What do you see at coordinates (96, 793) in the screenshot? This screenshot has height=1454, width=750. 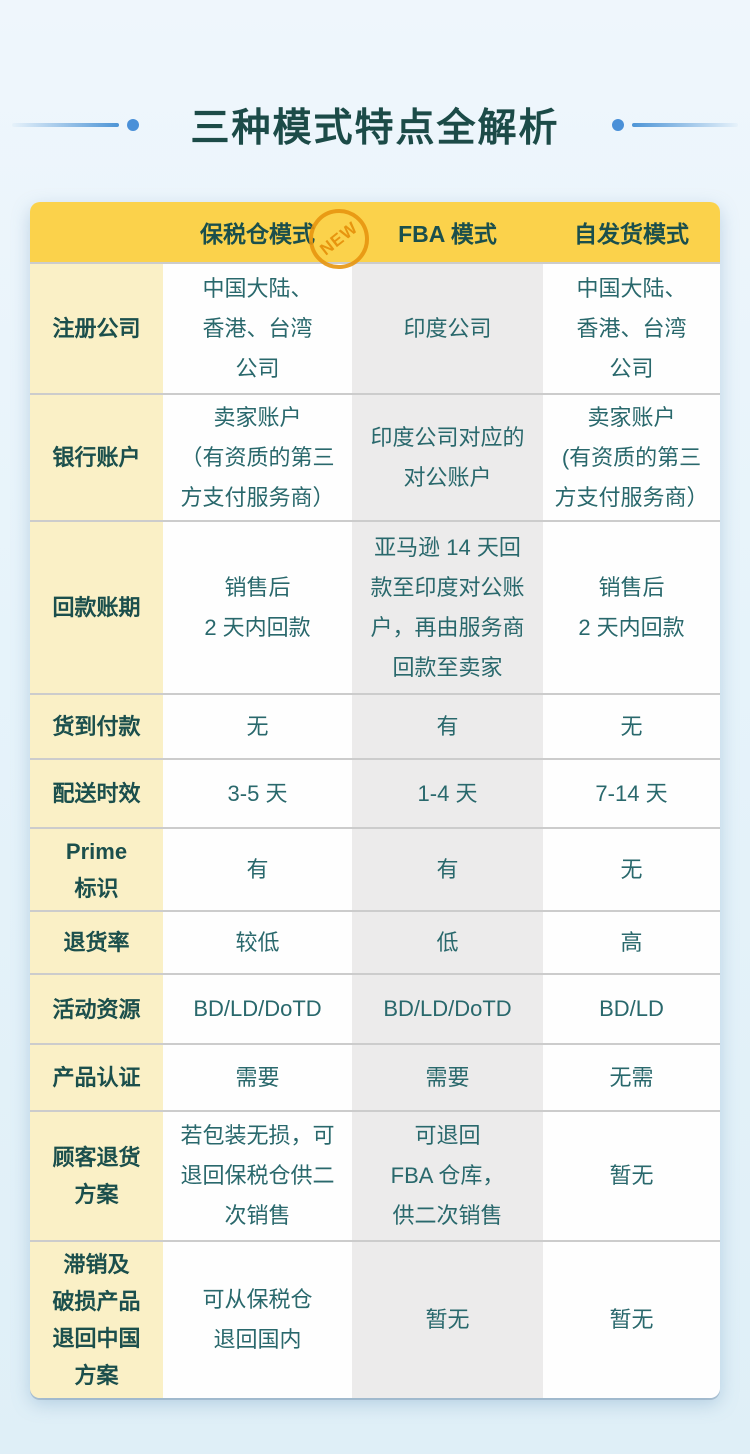 I see `row-label: 配送时效` at bounding box center [96, 793].